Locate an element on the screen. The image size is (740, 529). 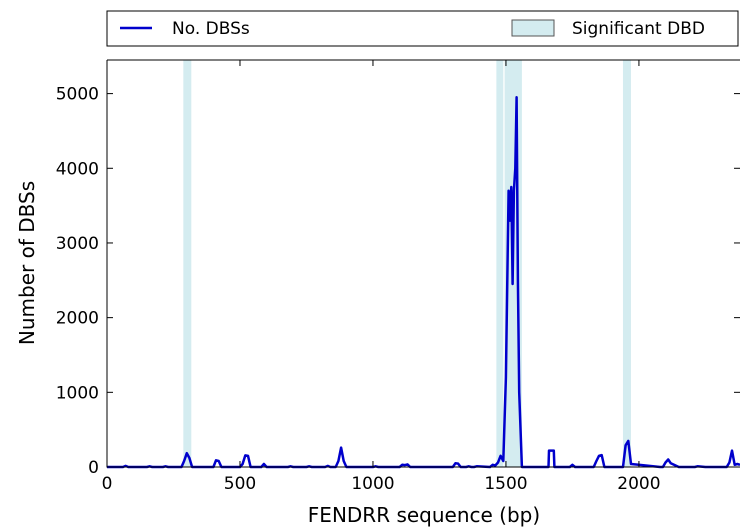
y-tick-label: 0 is located at coordinates (93, 468).